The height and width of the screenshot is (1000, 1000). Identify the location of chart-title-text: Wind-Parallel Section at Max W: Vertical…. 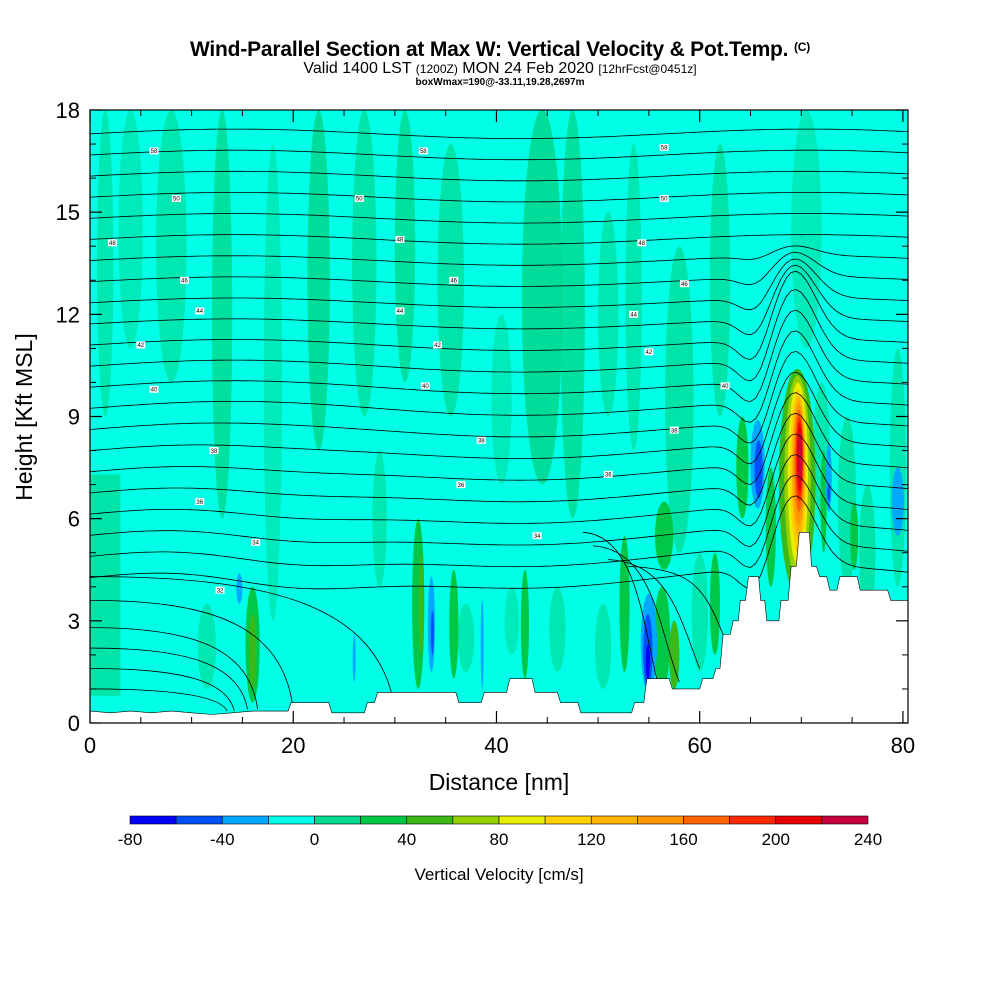
(489, 49).